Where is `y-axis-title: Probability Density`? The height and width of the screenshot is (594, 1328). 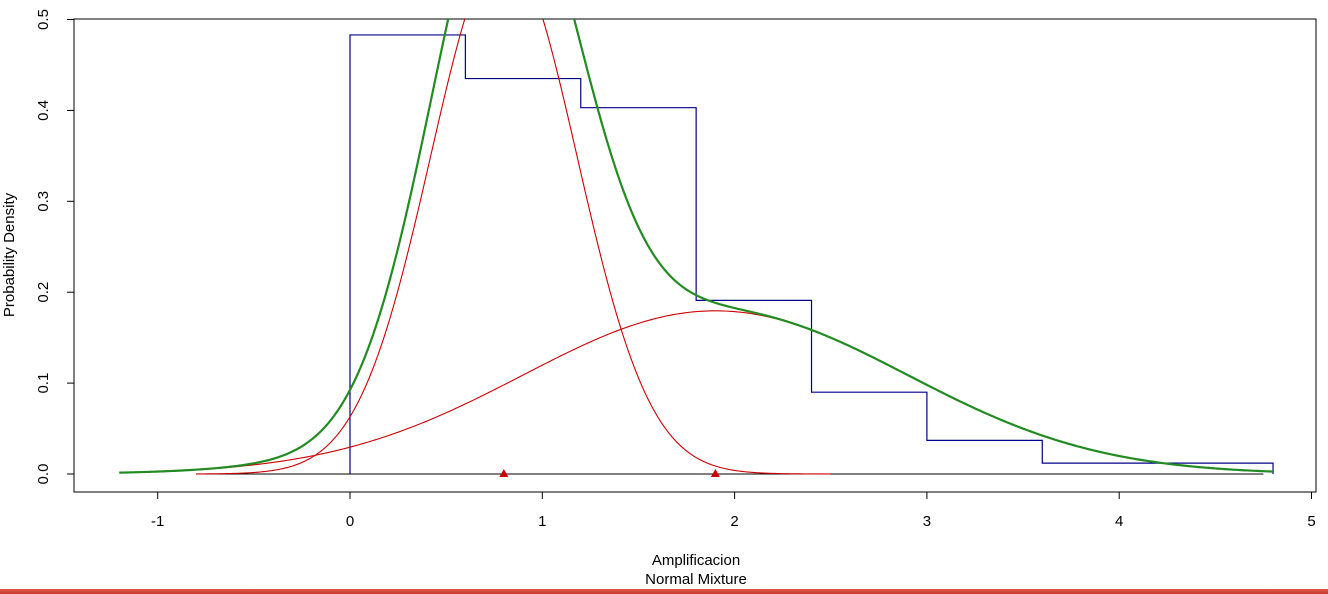 y-axis-title: Probability Density is located at coordinates (9, 254).